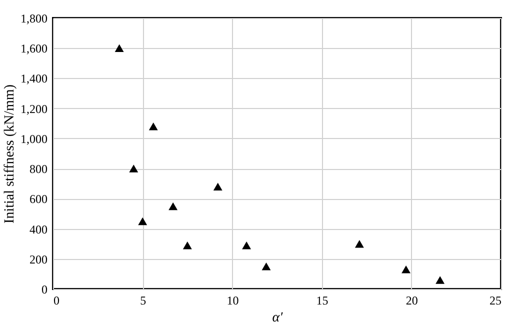  I want to click on y-tick-label: 1,400, so click(34, 79).